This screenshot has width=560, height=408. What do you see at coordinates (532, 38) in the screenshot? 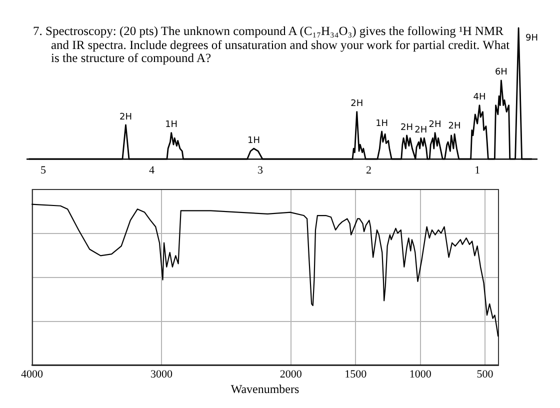
I see `annotation: 9H` at bounding box center [532, 38].